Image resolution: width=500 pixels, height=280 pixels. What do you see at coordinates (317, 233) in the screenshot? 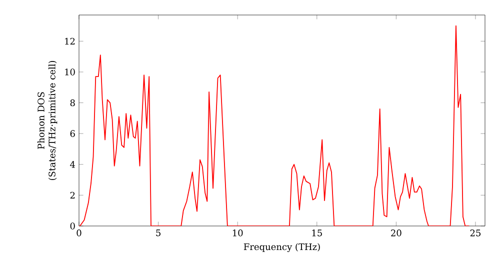
I see `x-tick-label: 15` at bounding box center [317, 233].